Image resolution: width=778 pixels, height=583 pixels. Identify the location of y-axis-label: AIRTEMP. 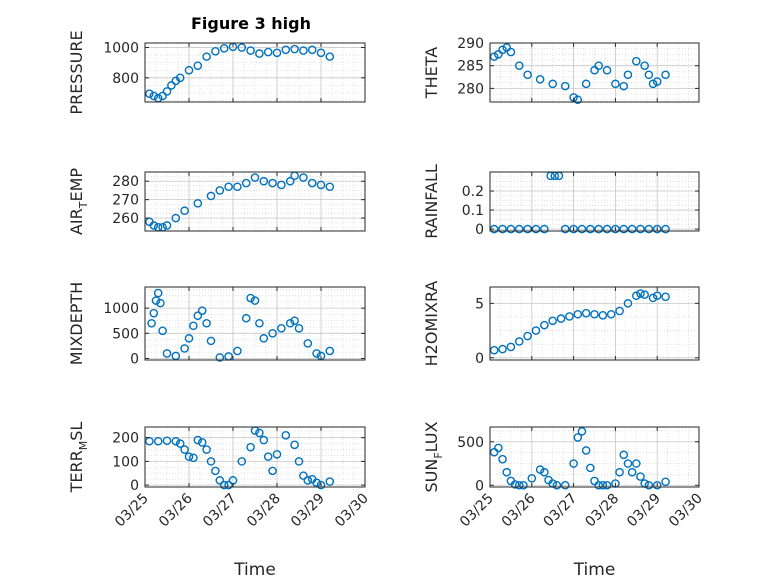
(78, 201).